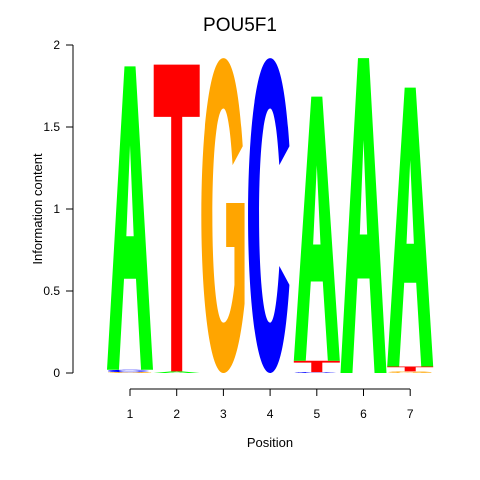 The image size is (480, 480). What do you see at coordinates (37, 209) in the screenshot?
I see `y-axis-label: Information content` at bounding box center [37, 209].